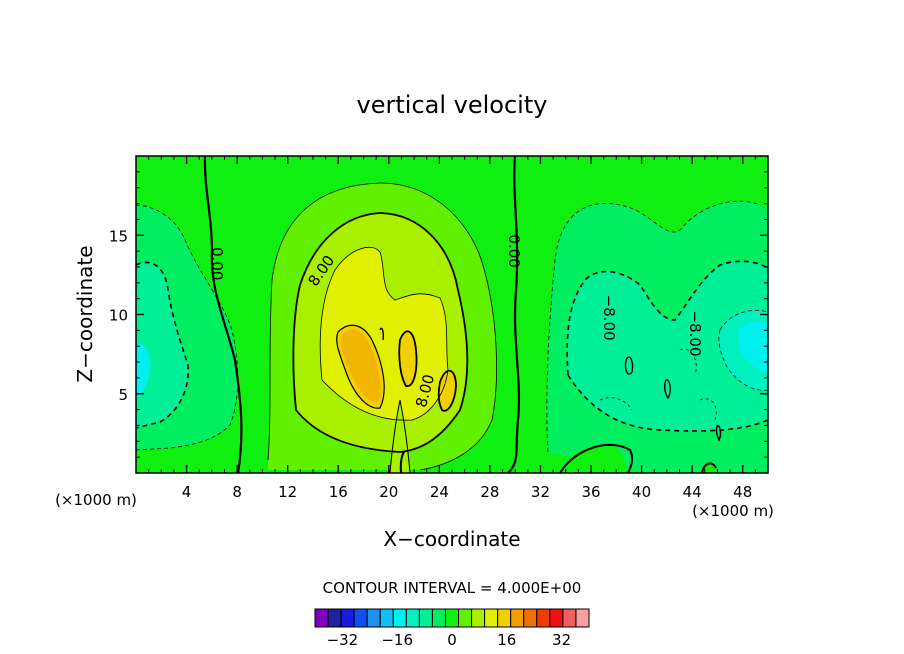 Image resolution: width=904 pixels, height=654 pixels. What do you see at coordinates (397, 640) in the screenshot?
I see `colorbar-tick-label: −16` at bounding box center [397, 640].